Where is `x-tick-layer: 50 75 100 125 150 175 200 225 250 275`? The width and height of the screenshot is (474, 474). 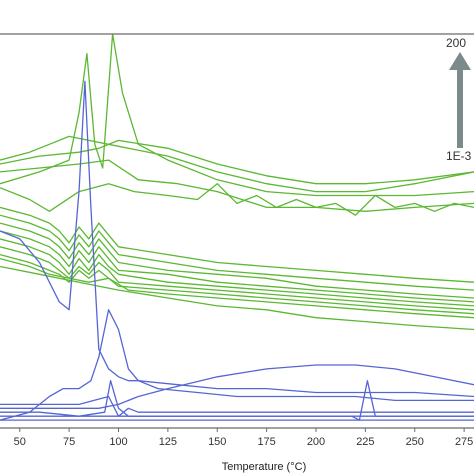 x-tick-layer: 50 75 100 125 150 175 200 225 250 275 is located at coordinates (243, 438).